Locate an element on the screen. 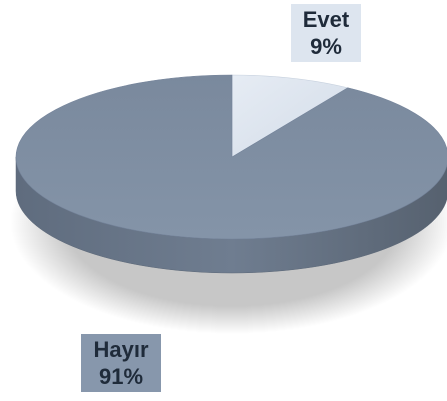  pie-slice-evet is located at coordinates (290, 116).